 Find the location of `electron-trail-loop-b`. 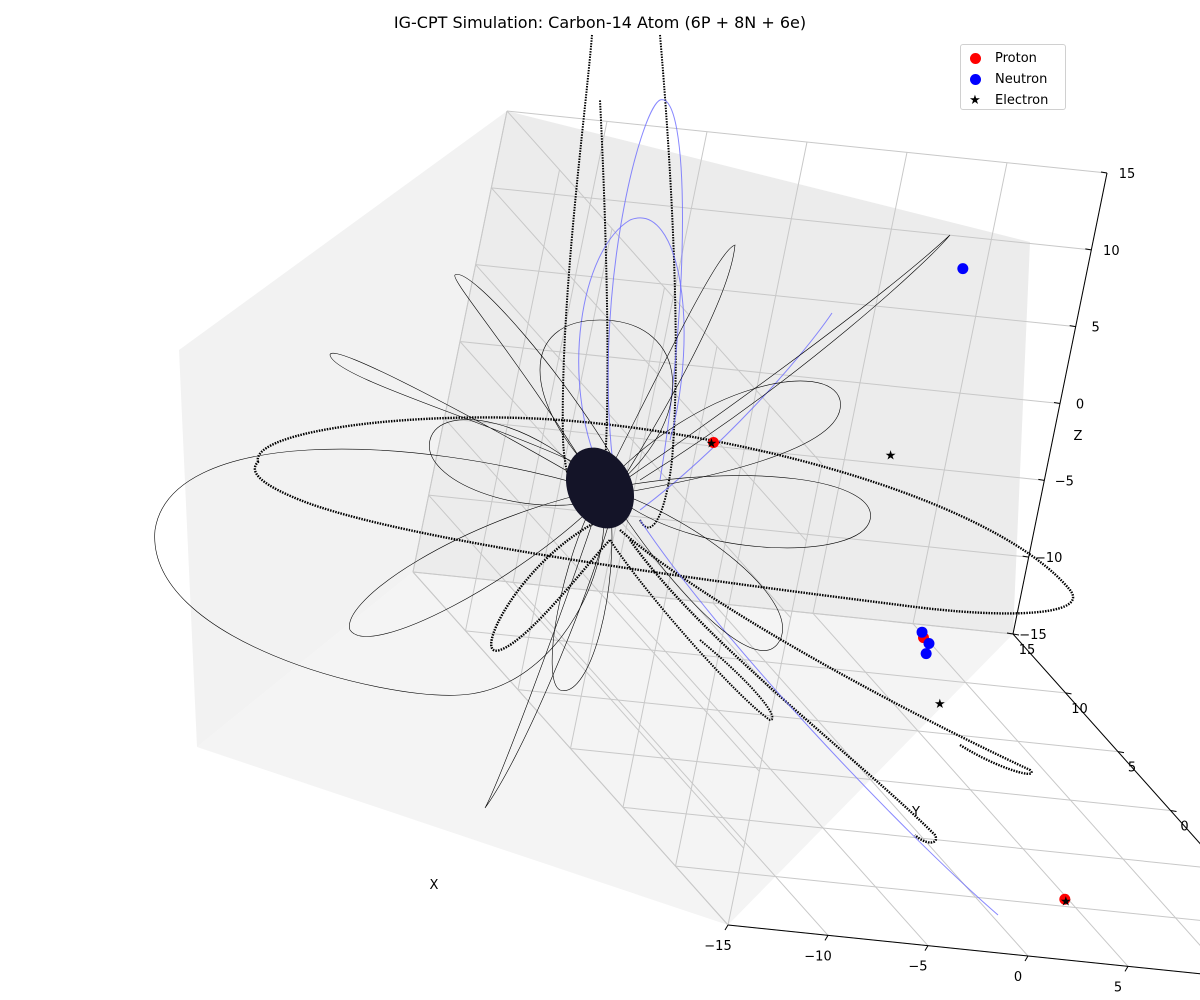

electron-trail-loop-b is located at coordinates (537, 382).